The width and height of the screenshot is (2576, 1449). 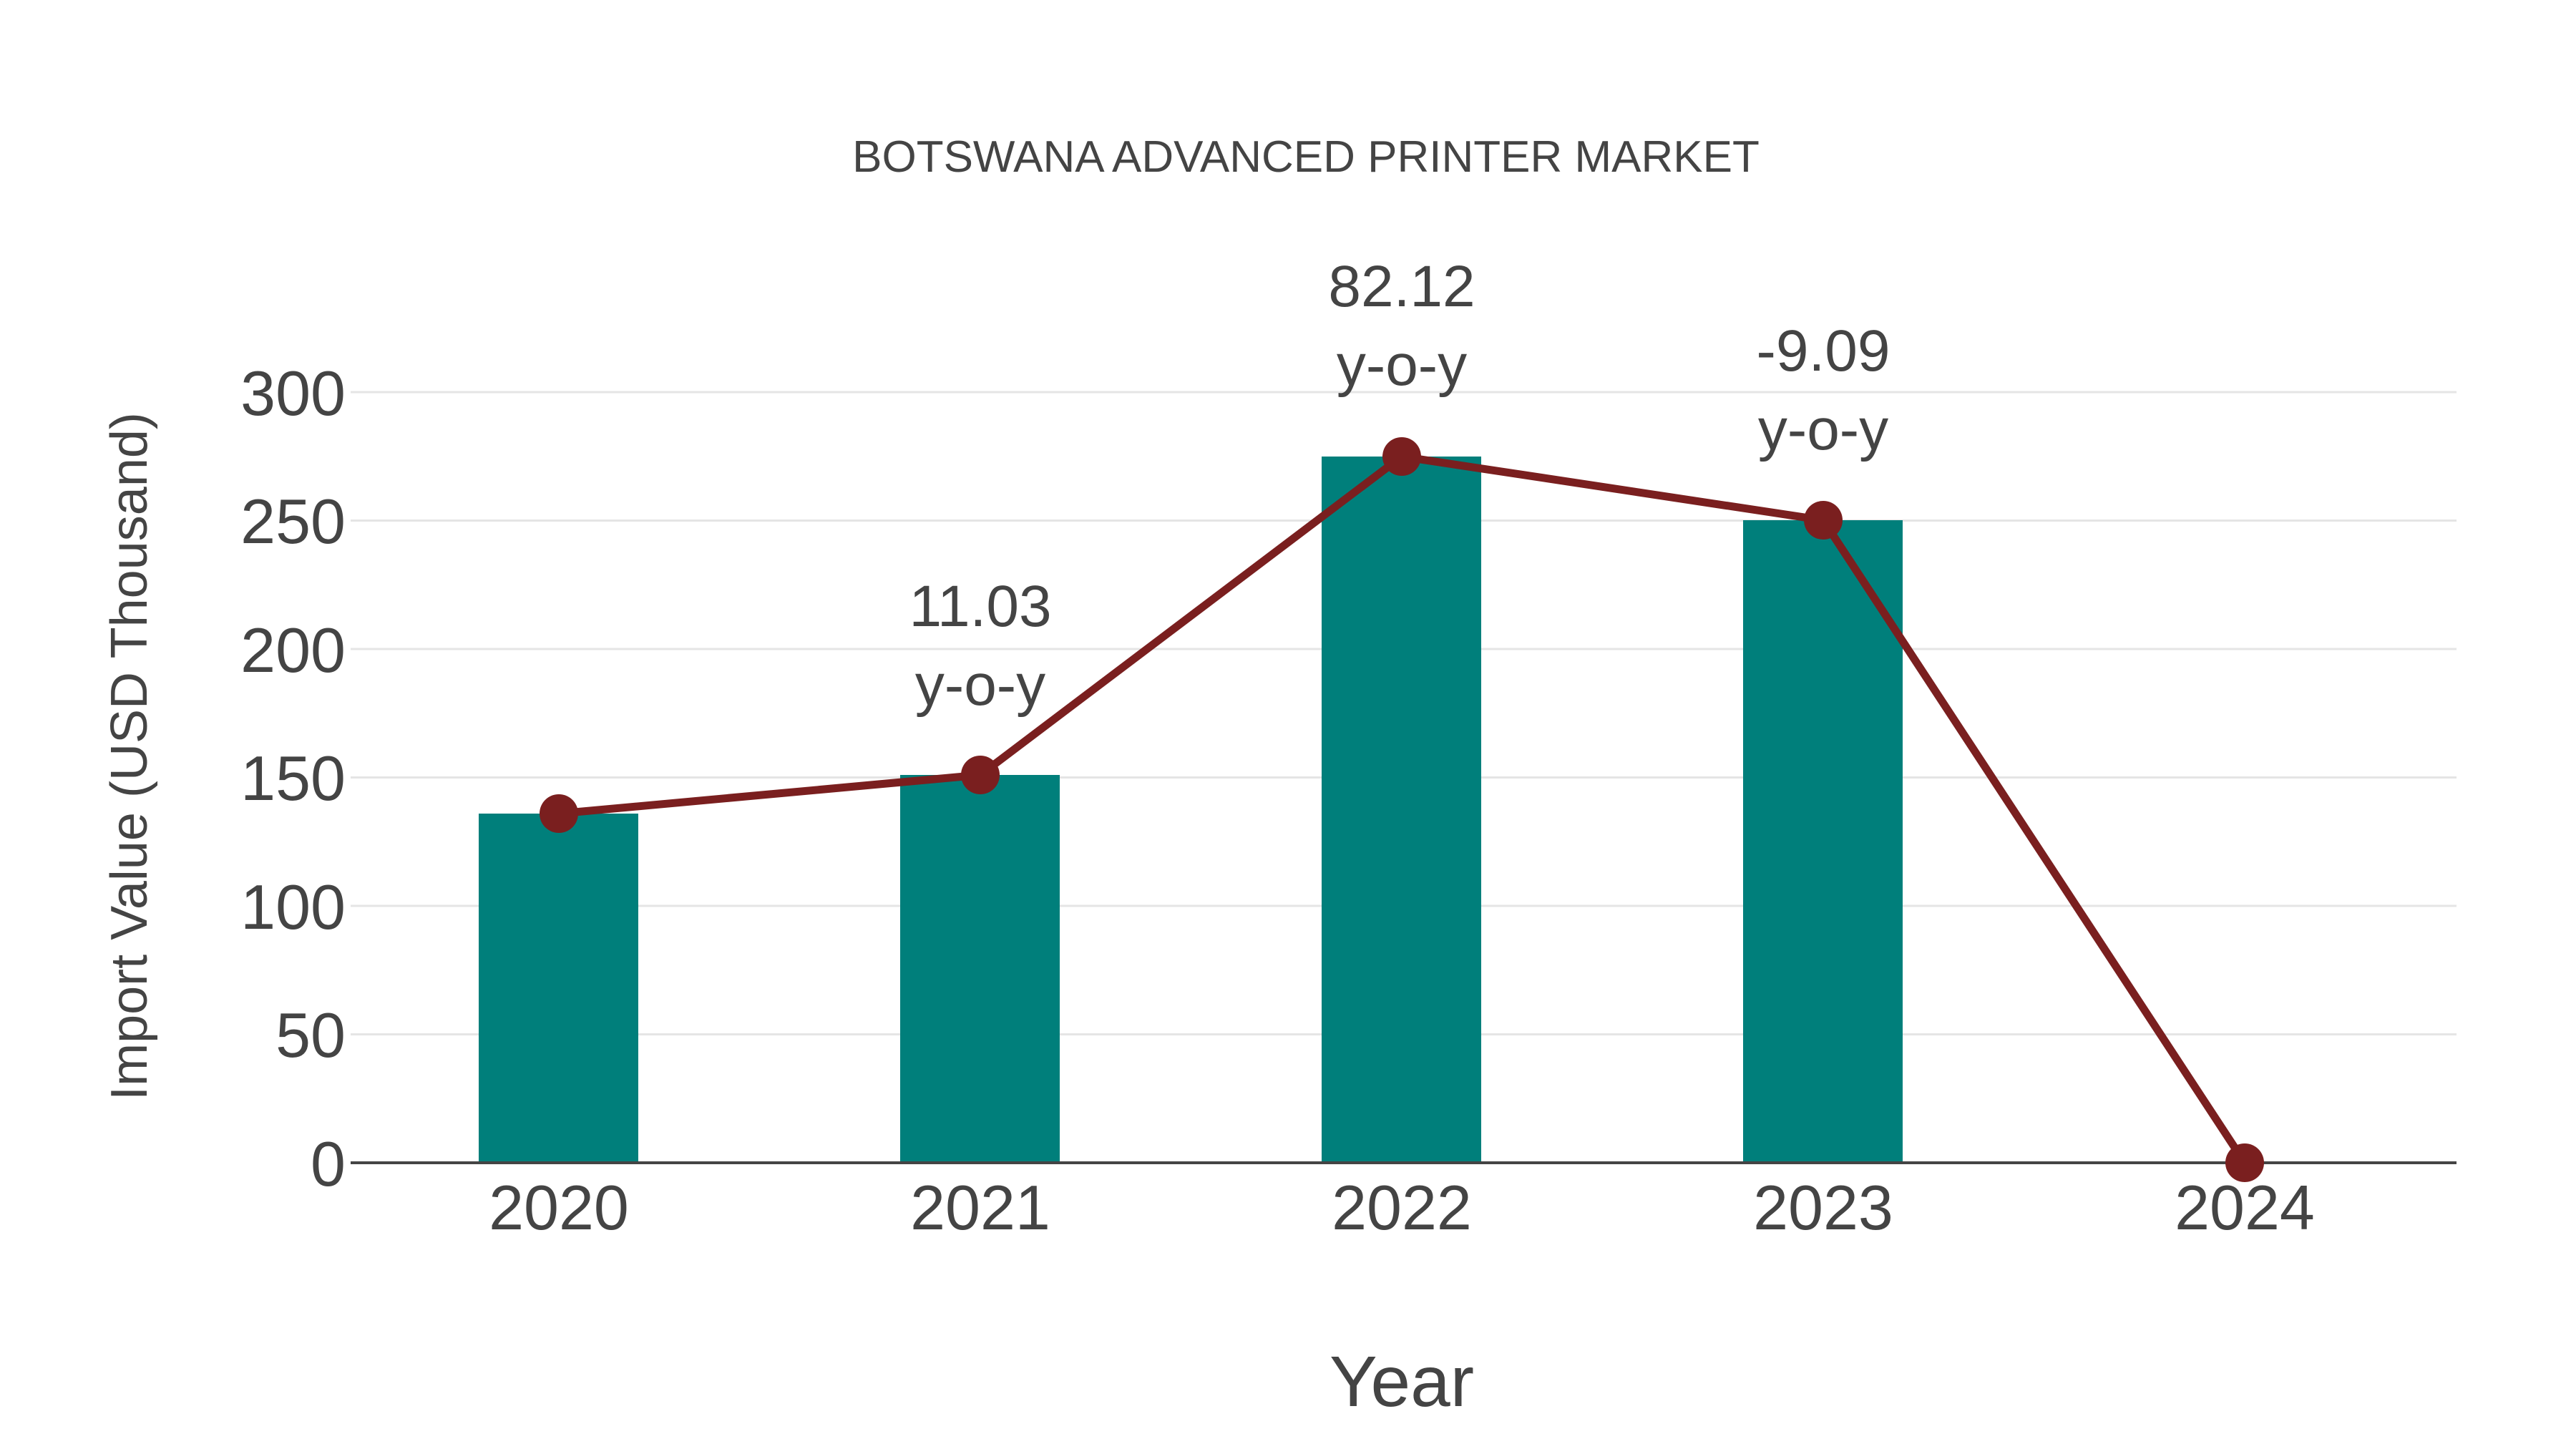 What do you see at coordinates (2245, 1207) in the screenshot?
I see `x-tick-2024: 2024` at bounding box center [2245, 1207].